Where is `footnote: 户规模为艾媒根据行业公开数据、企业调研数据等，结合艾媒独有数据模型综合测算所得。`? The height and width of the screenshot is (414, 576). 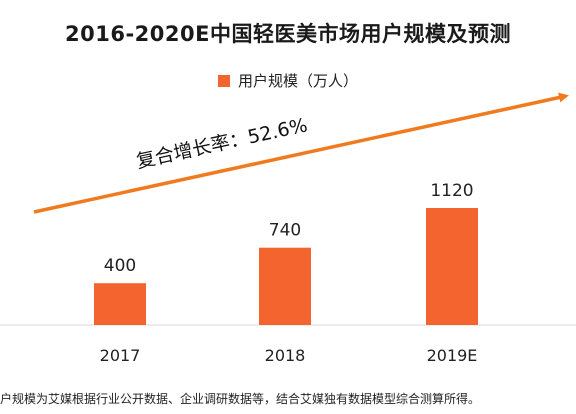 footnote: 户规模为艾媒根据行业公开数据、企业调研数据等，结合艾媒独有数据模型综合测算所得。 is located at coordinates (240, 399).